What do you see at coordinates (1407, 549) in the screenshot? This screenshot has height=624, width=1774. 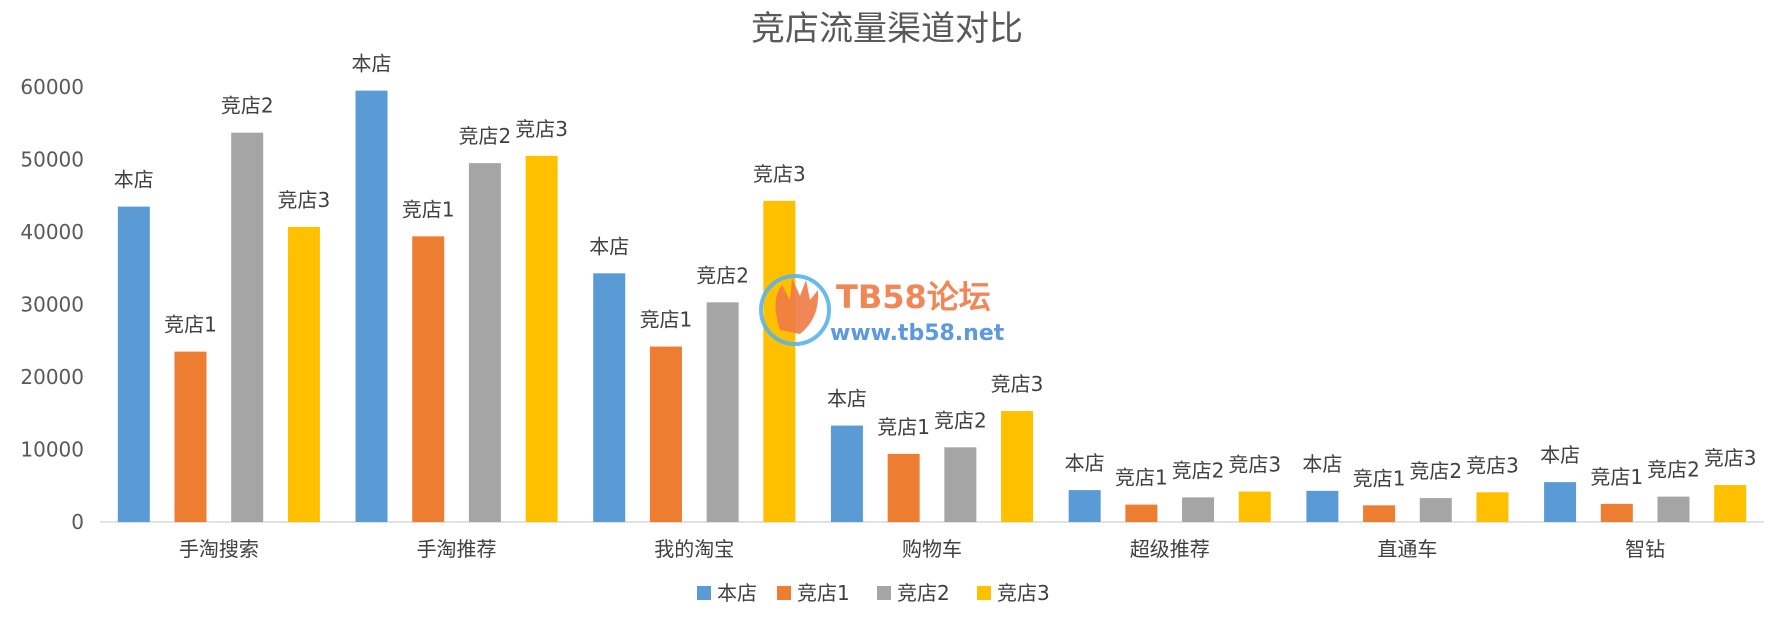 I see `x-category-label: 直通车` at bounding box center [1407, 549].